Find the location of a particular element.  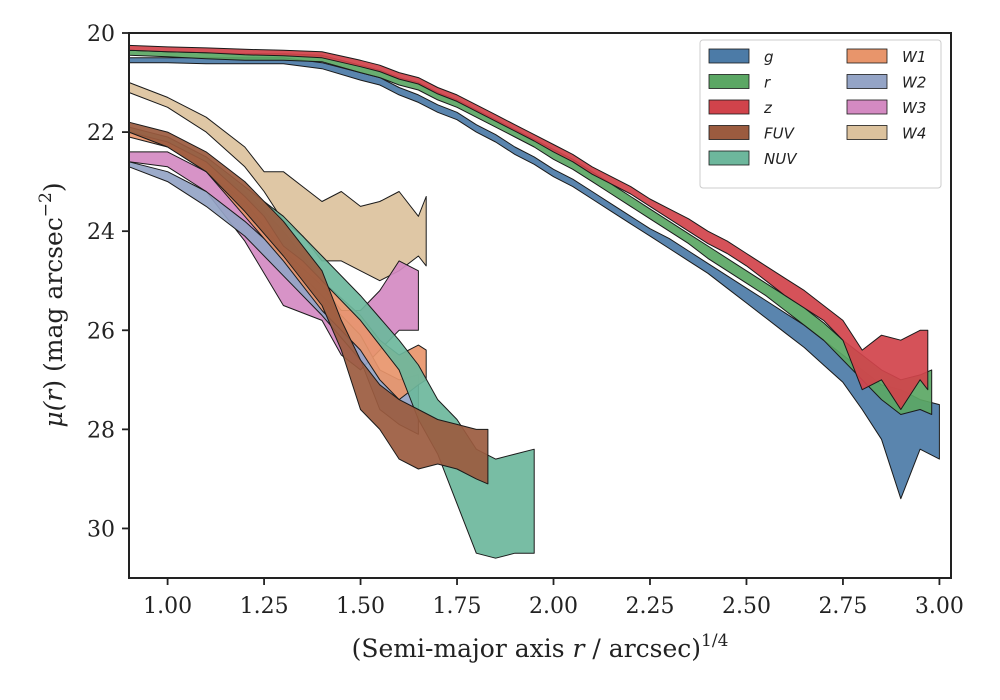

y-tick-label: 26 is located at coordinates (101, 331).